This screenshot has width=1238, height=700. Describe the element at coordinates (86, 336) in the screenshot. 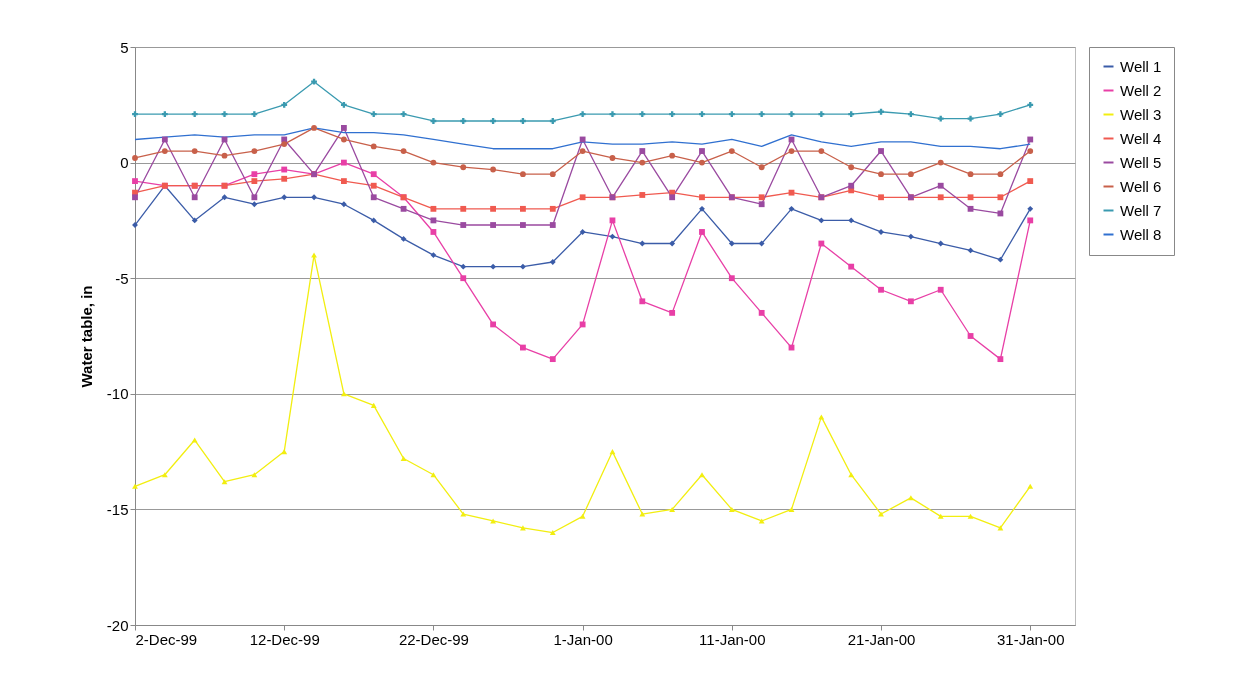

I see `y-axis-title: Water table, in` at that location.